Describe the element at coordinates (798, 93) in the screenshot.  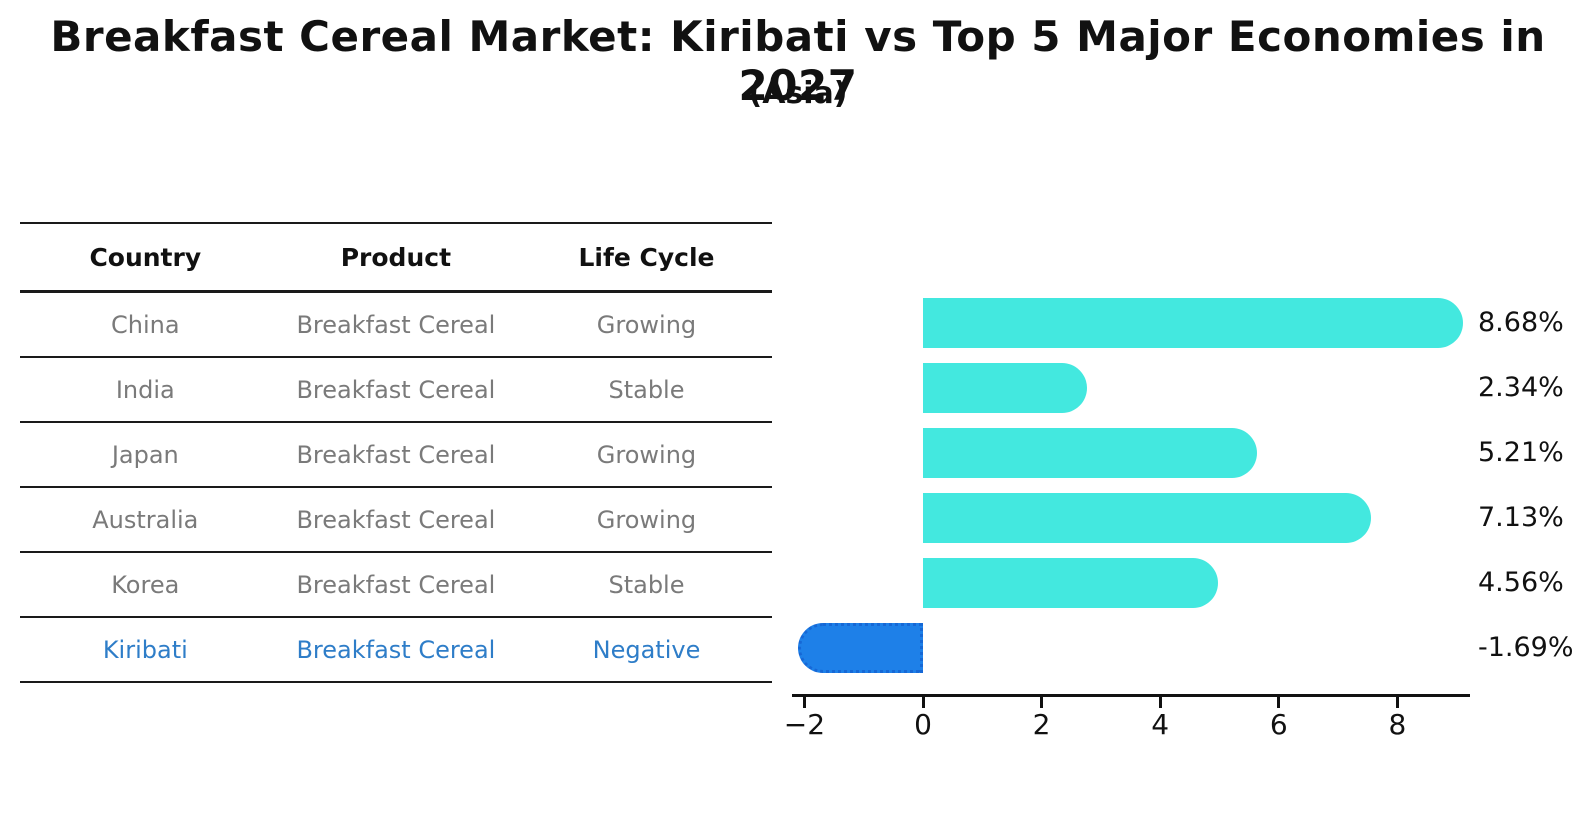
I see `chart-subtitle: (Asia)` at that location.